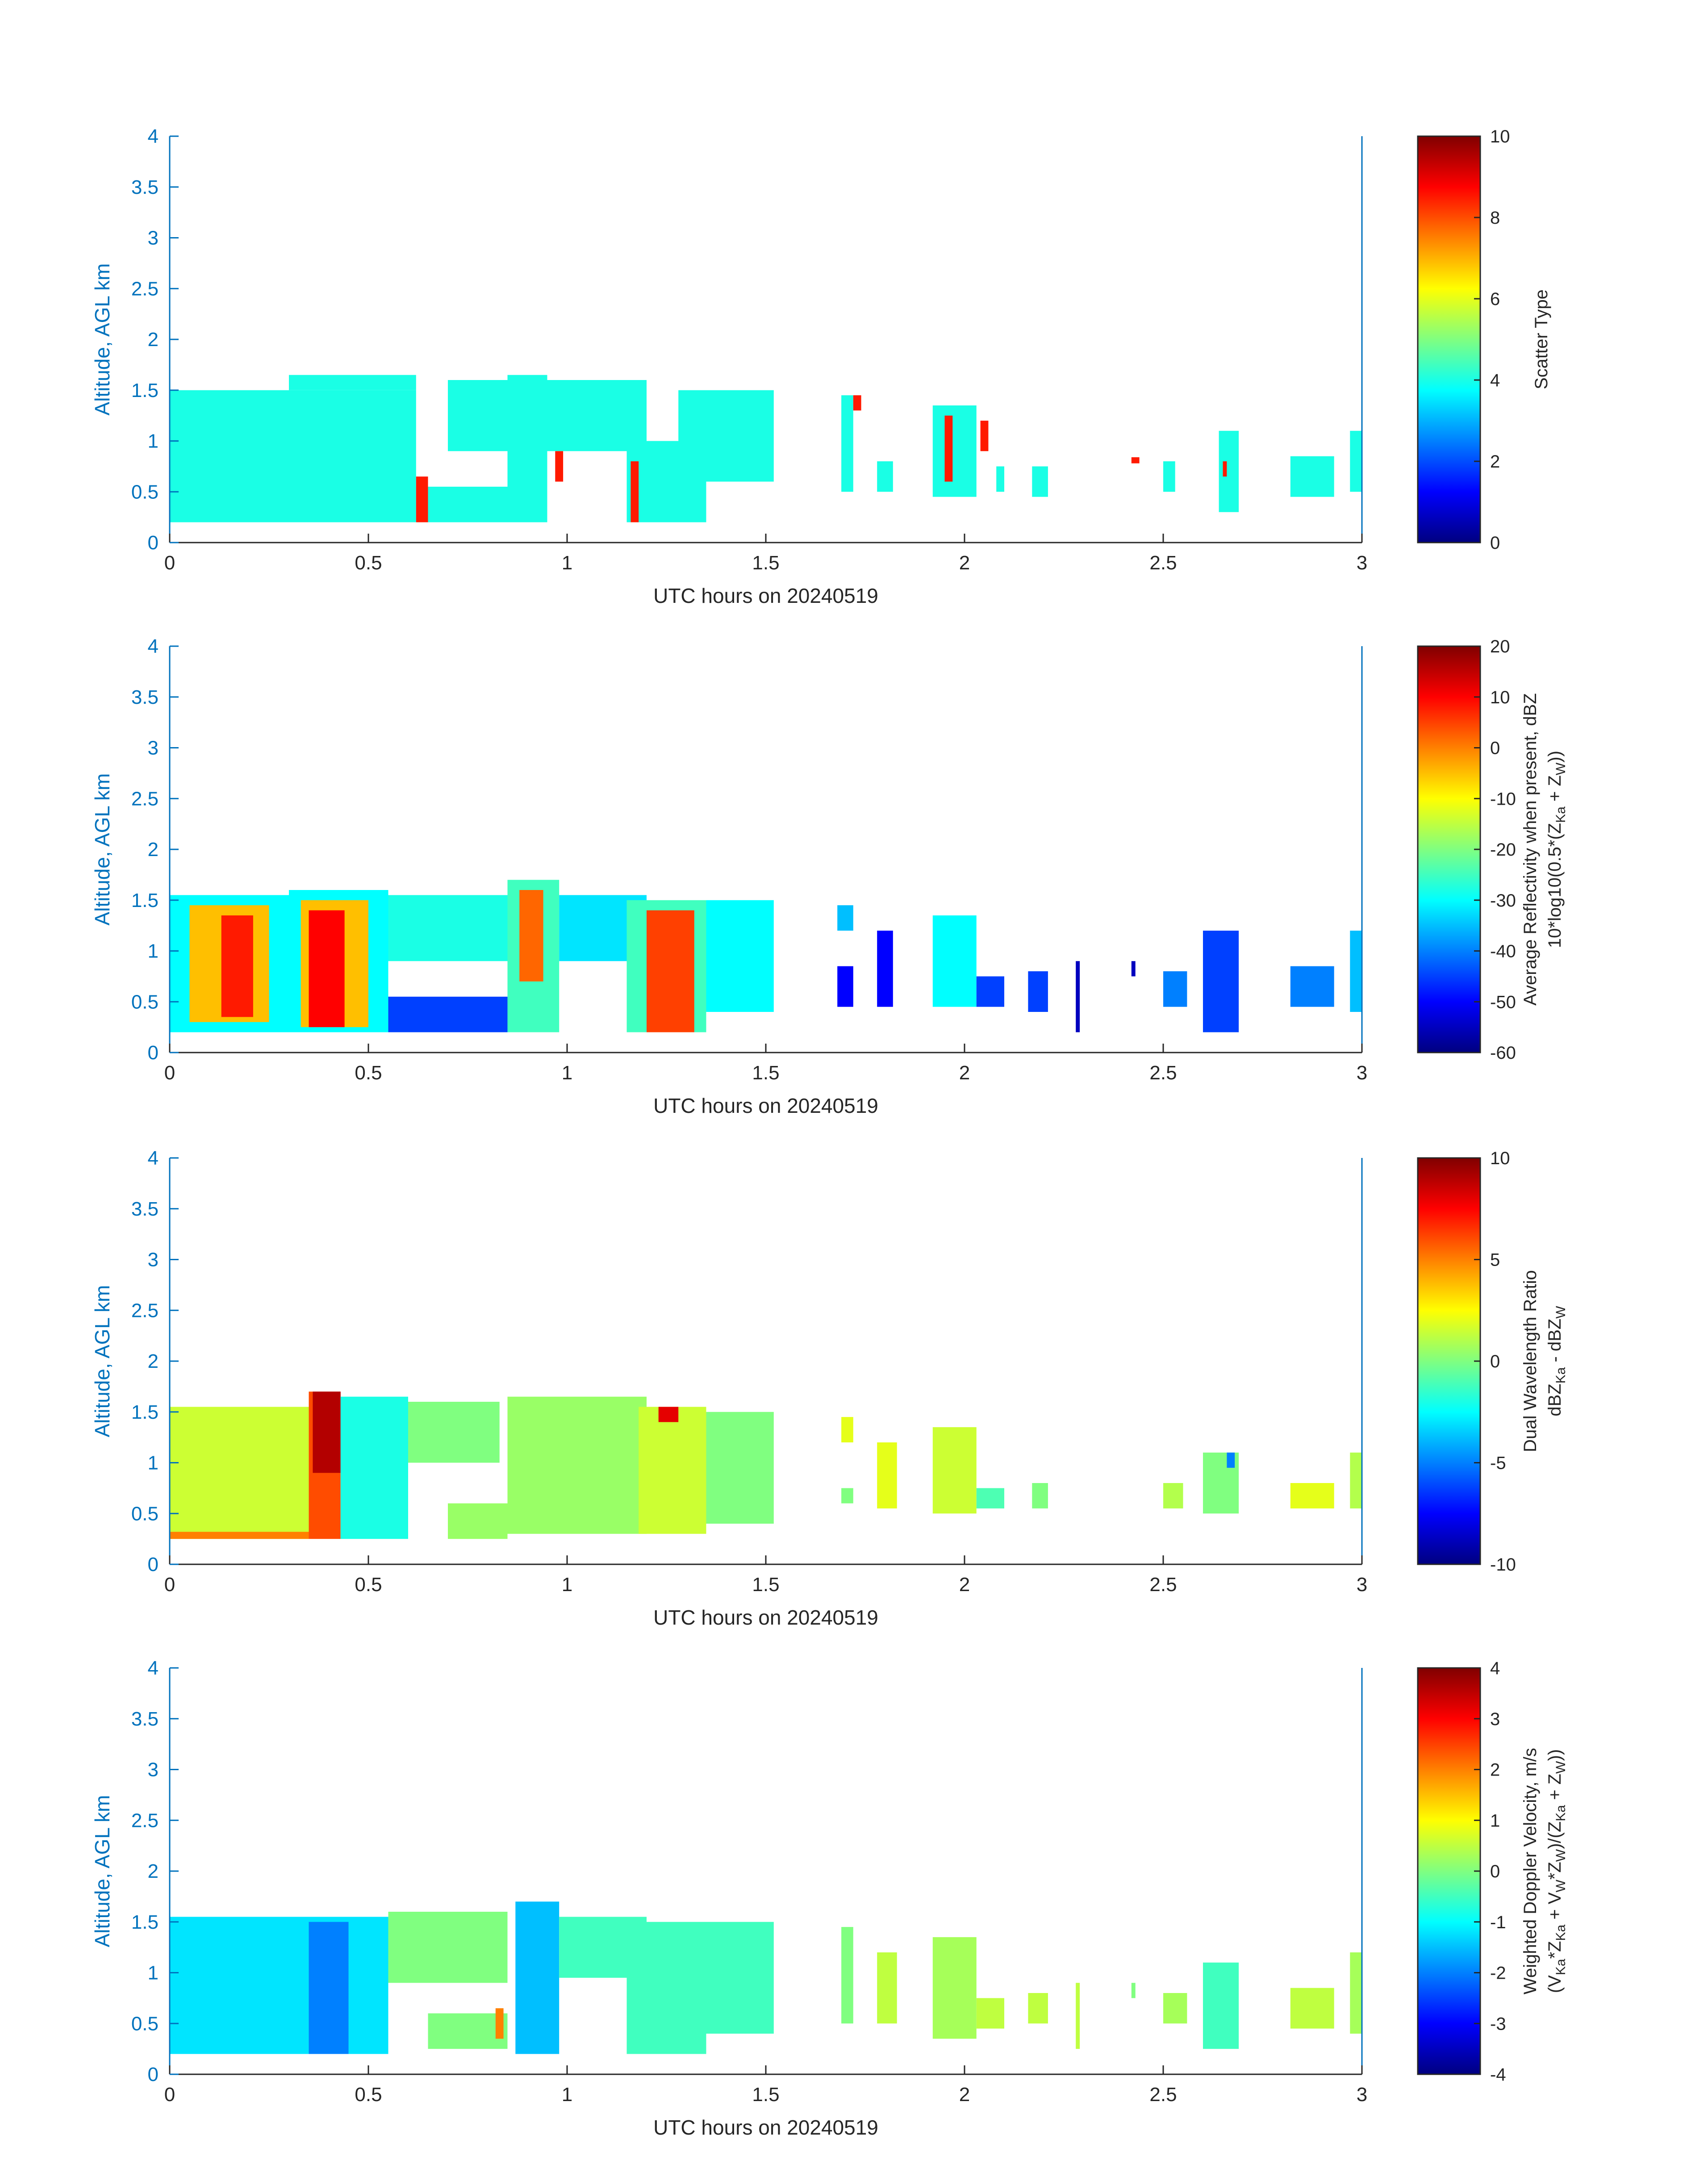 Image resolution: width=1708 pixels, height=2177 pixels. What do you see at coordinates (1500, 646) in the screenshot?
I see `colorbar-tick-label: 20` at bounding box center [1500, 646].